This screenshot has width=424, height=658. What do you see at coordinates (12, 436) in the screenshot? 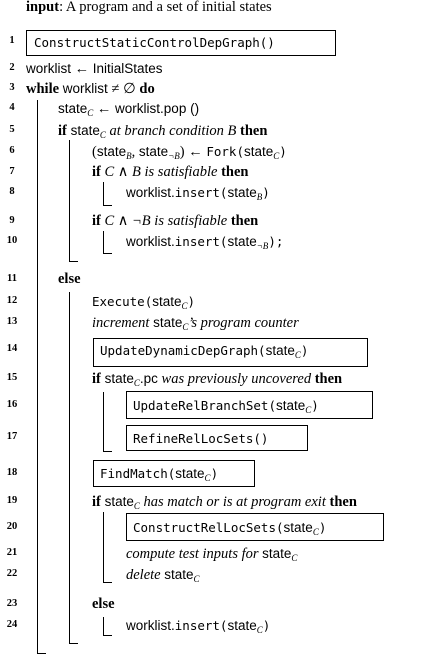
I see `line-number: 17` at bounding box center [12, 436].